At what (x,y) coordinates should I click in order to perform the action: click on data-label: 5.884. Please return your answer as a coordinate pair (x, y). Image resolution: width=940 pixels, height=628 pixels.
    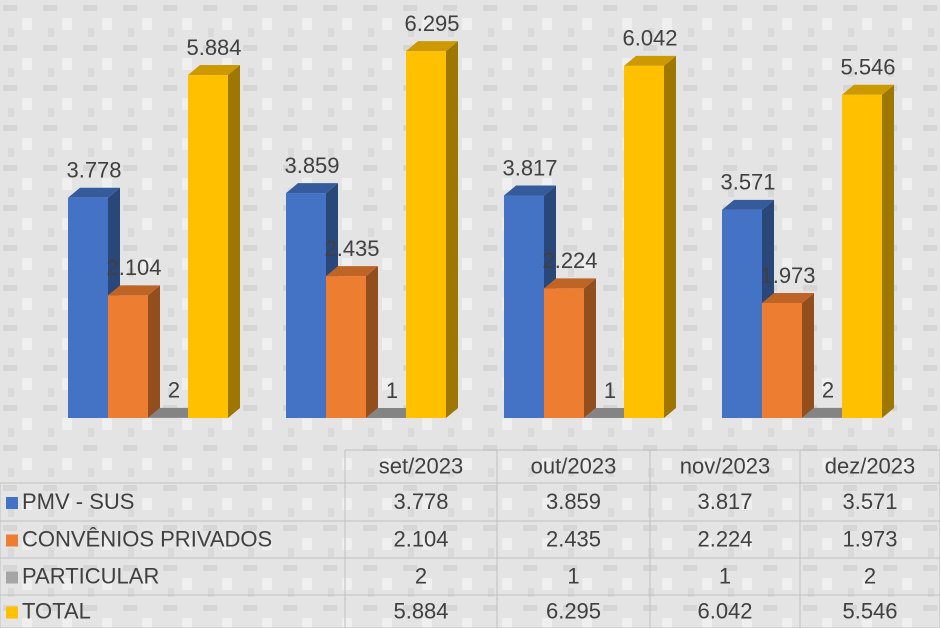
    Looking at the image, I should click on (213, 47).